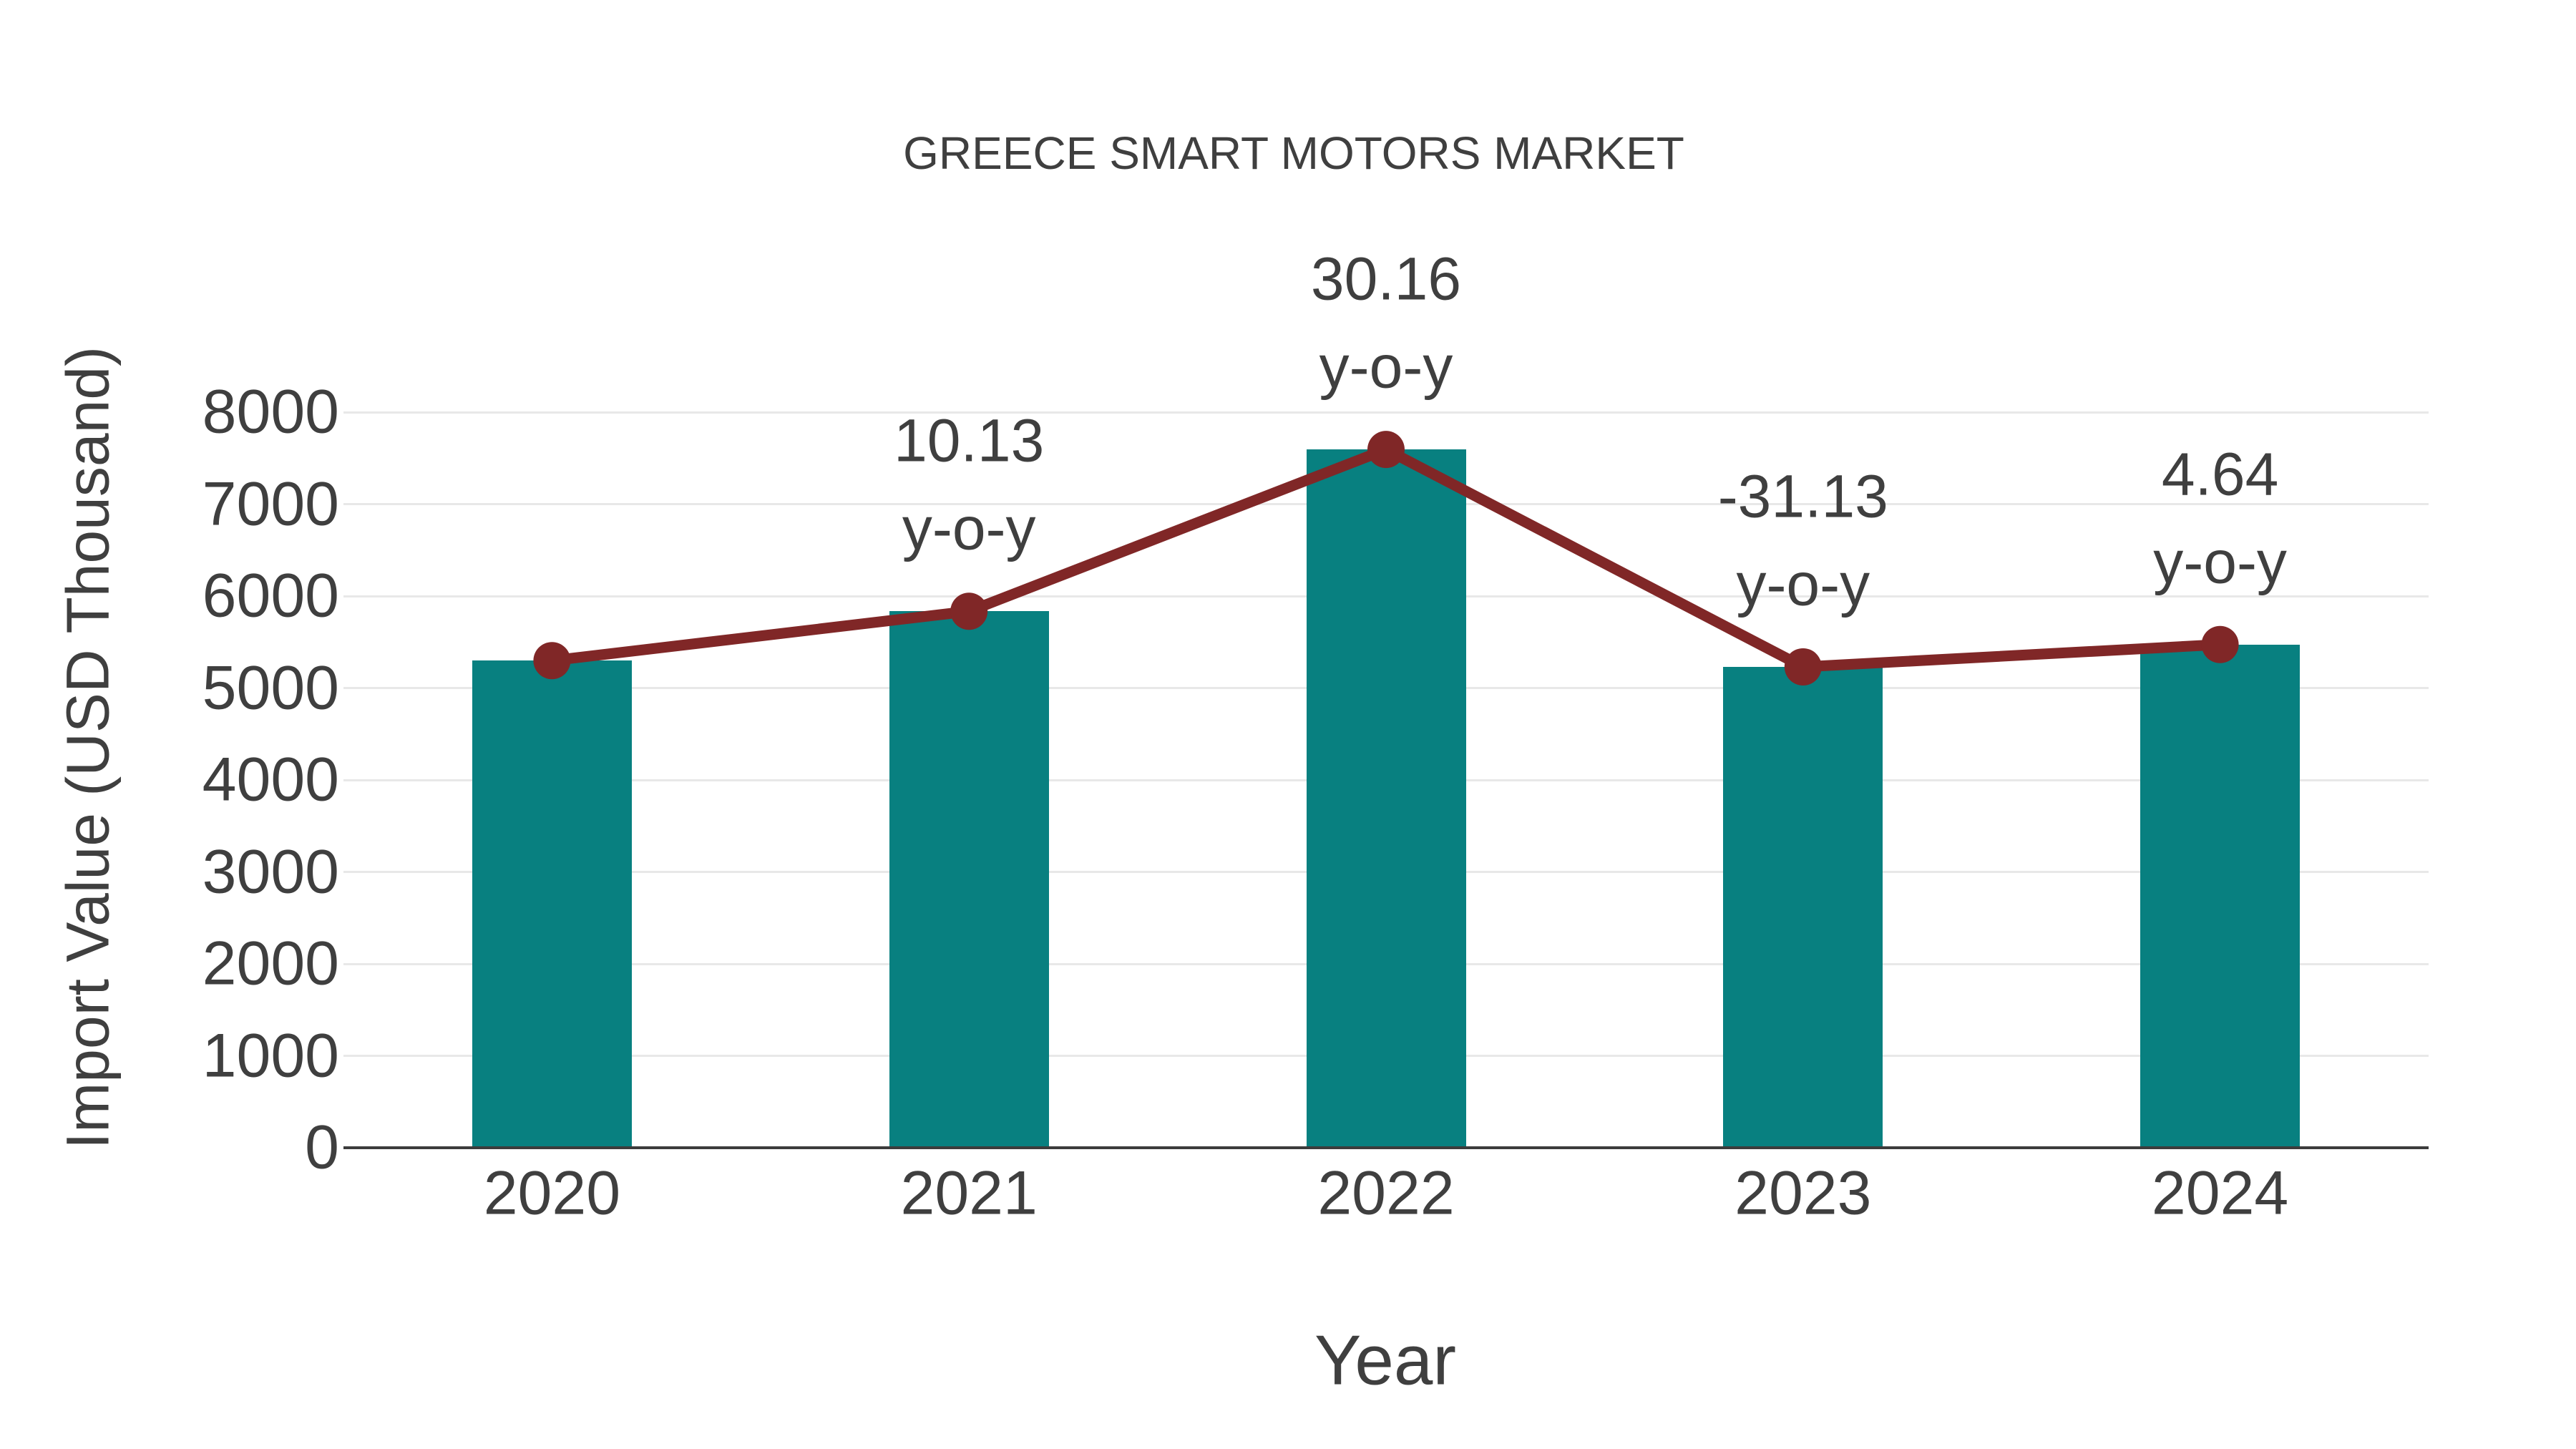 The image size is (2576, 1449). What do you see at coordinates (1386, 367) in the screenshot?
I see `annotation-suffix-2022: y-o-y` at bounding box center [1386, 367].